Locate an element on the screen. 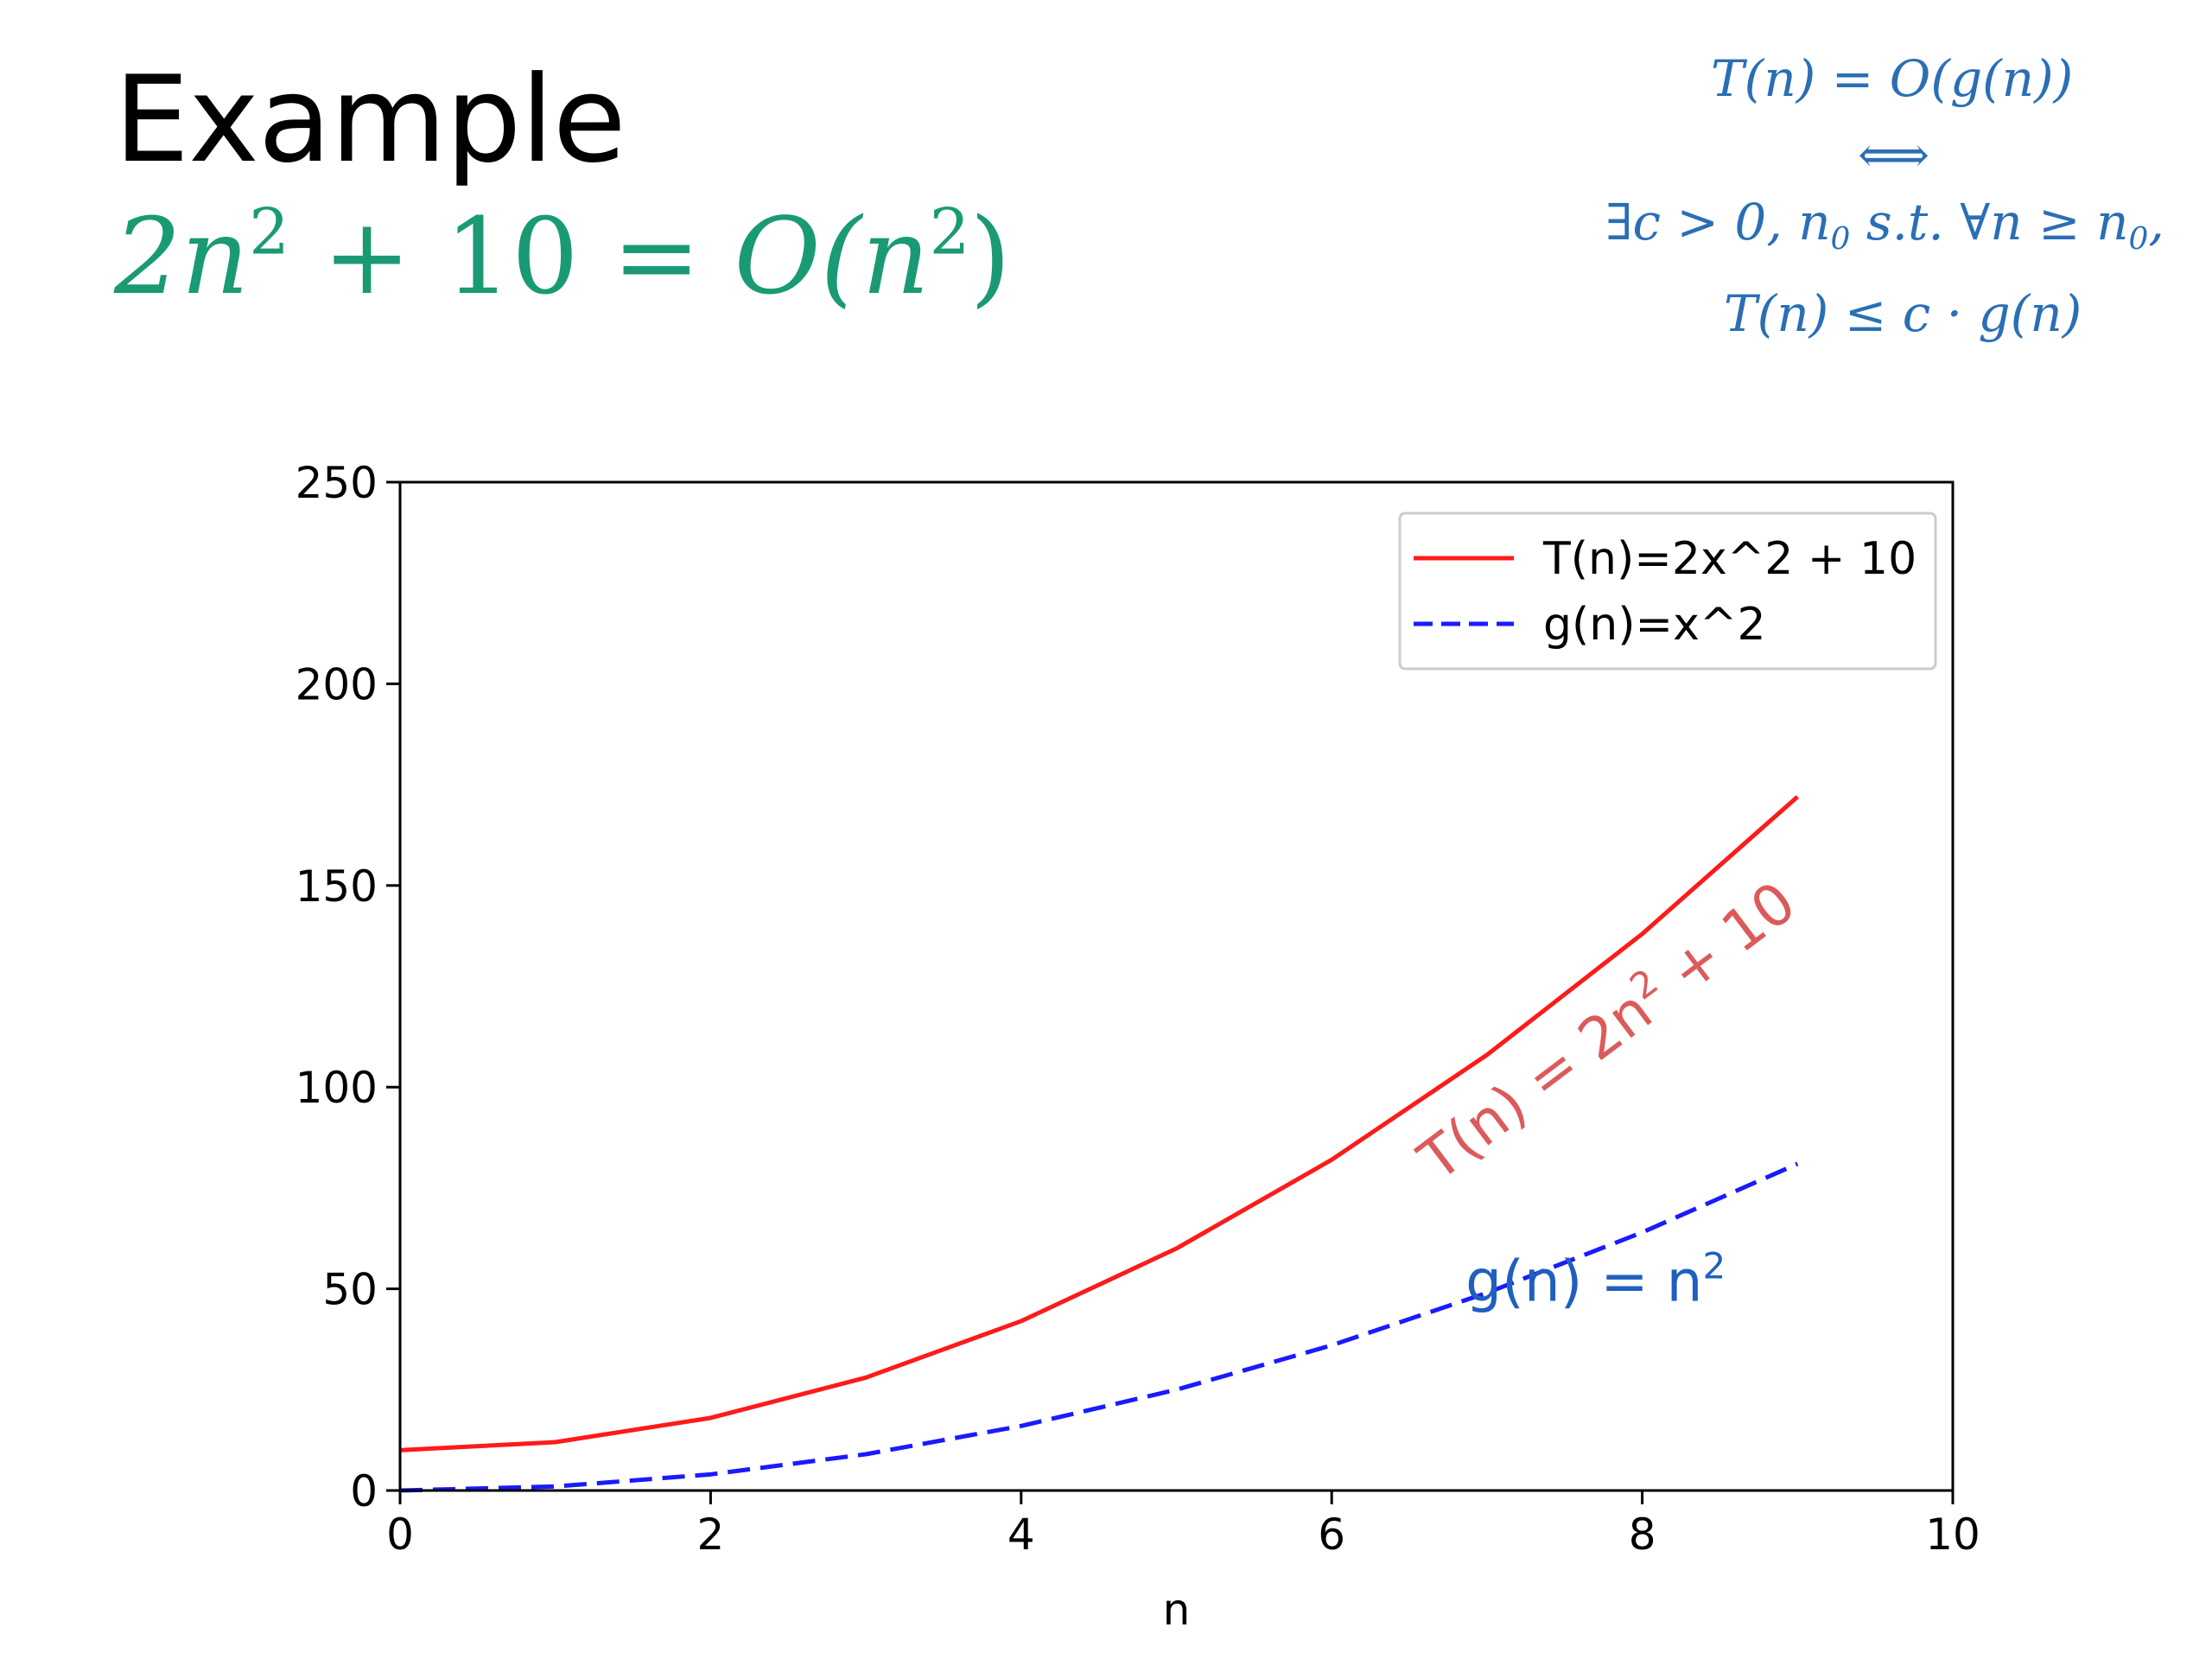  definition-sub-2: 0 is located at coordinates (2138, 238).